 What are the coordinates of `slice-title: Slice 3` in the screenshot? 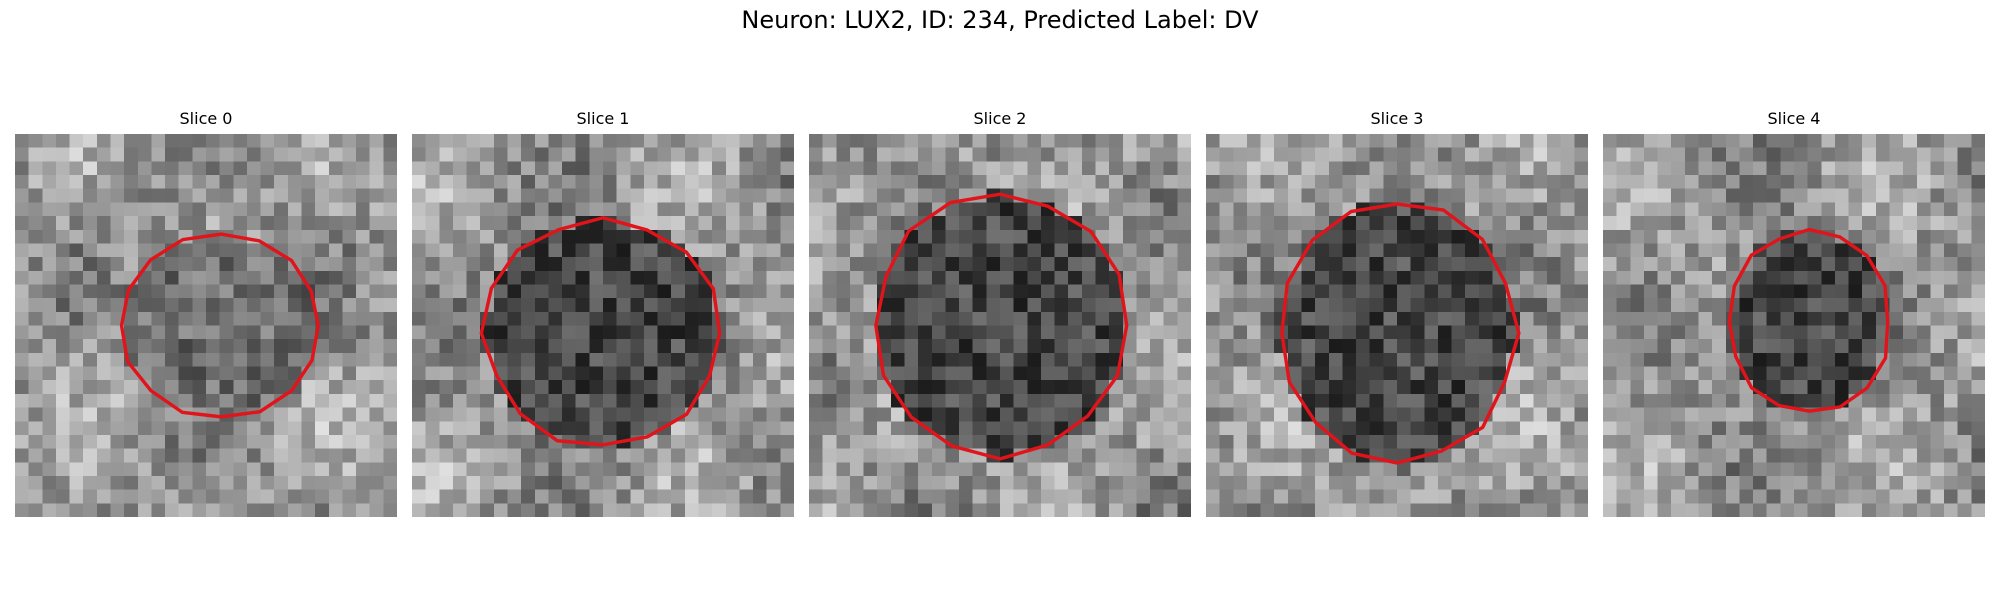 It's located at (1397, 118).